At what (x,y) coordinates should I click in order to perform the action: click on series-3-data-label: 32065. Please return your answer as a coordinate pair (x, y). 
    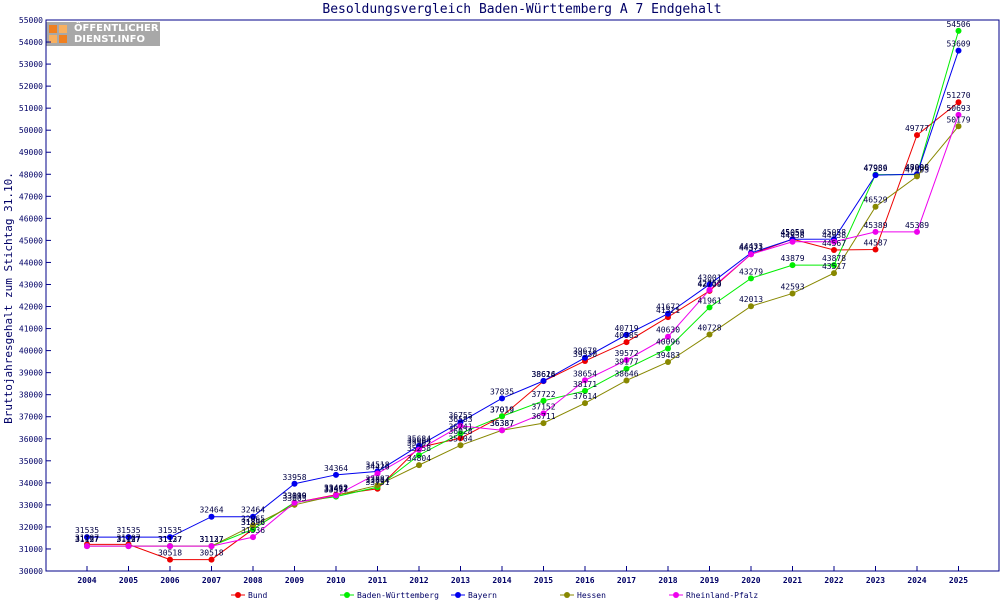
    Looking at the image, I should click on (253, 518).